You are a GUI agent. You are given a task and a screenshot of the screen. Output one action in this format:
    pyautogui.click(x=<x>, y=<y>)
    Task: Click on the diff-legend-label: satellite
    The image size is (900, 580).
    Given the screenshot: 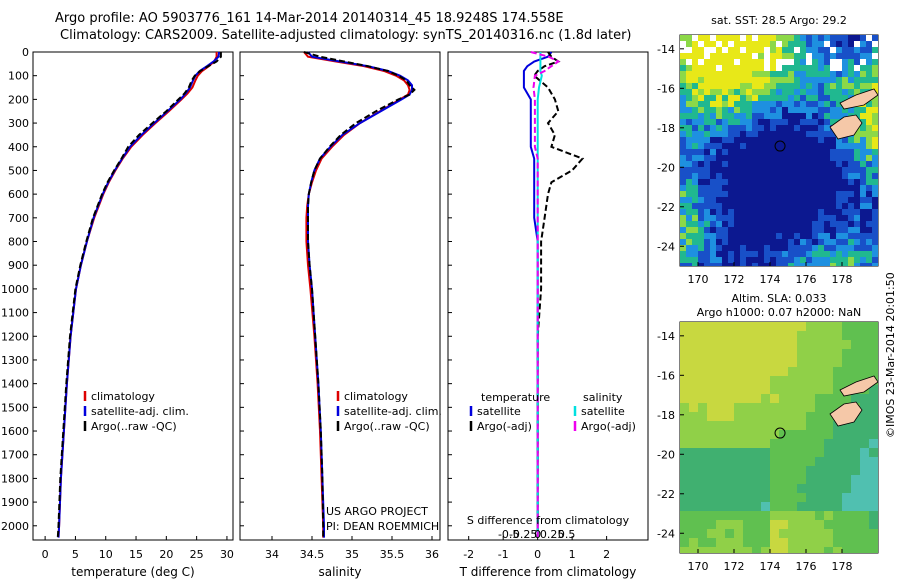 What is the action you would take?
    pyautogui.click(x=603, y=411)
    